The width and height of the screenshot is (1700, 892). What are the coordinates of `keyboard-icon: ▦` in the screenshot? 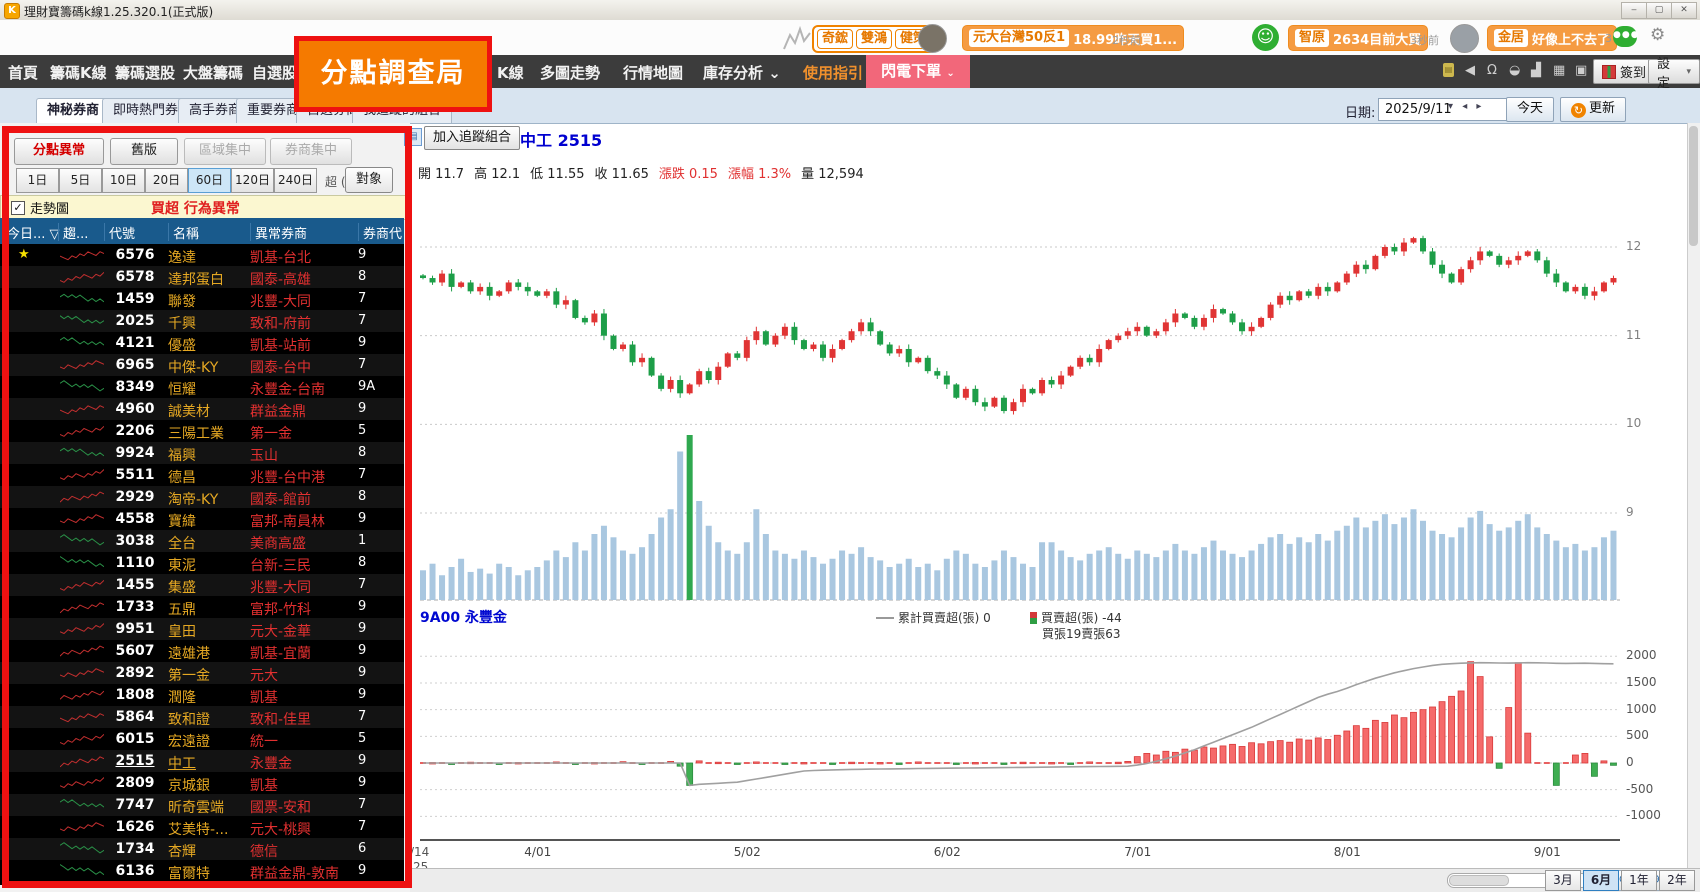 It's located at (1559, 70).